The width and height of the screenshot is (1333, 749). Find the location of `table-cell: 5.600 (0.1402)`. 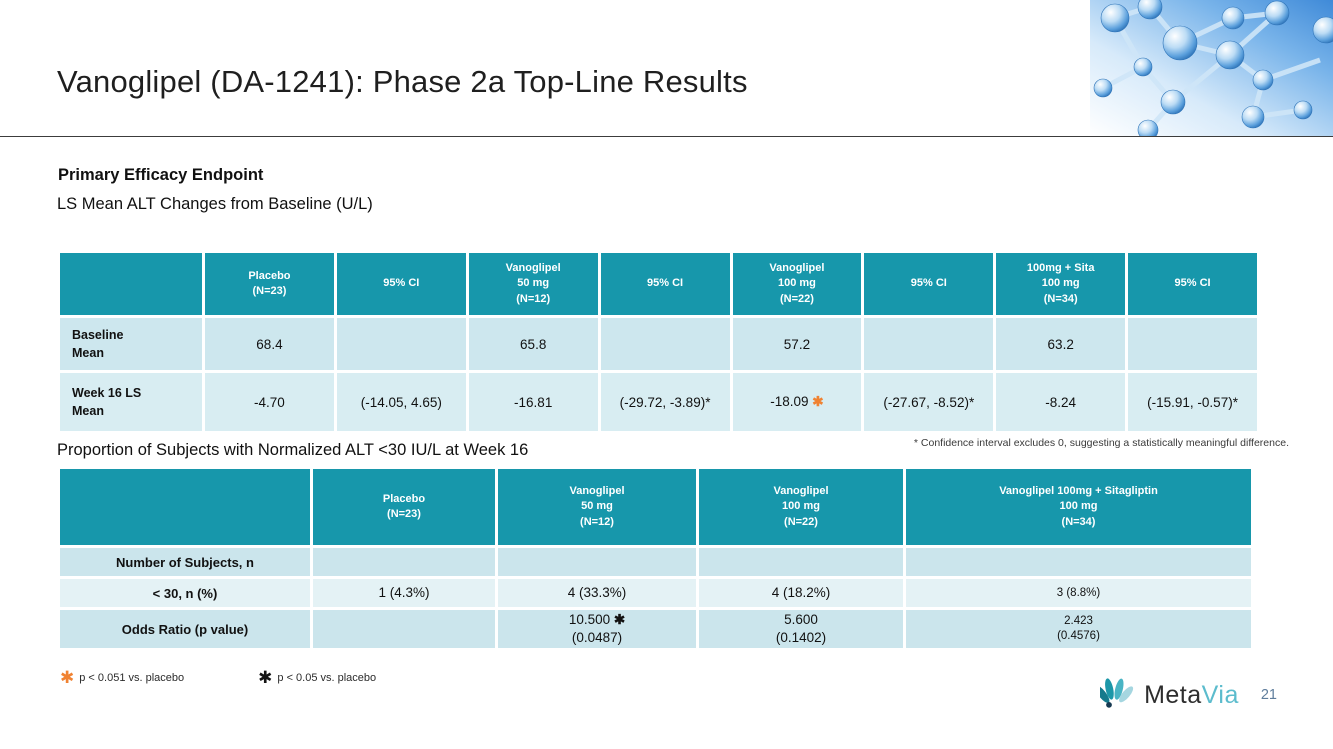

table-cell: 5.600 (0.1402) is located at coordinates (801, 629).